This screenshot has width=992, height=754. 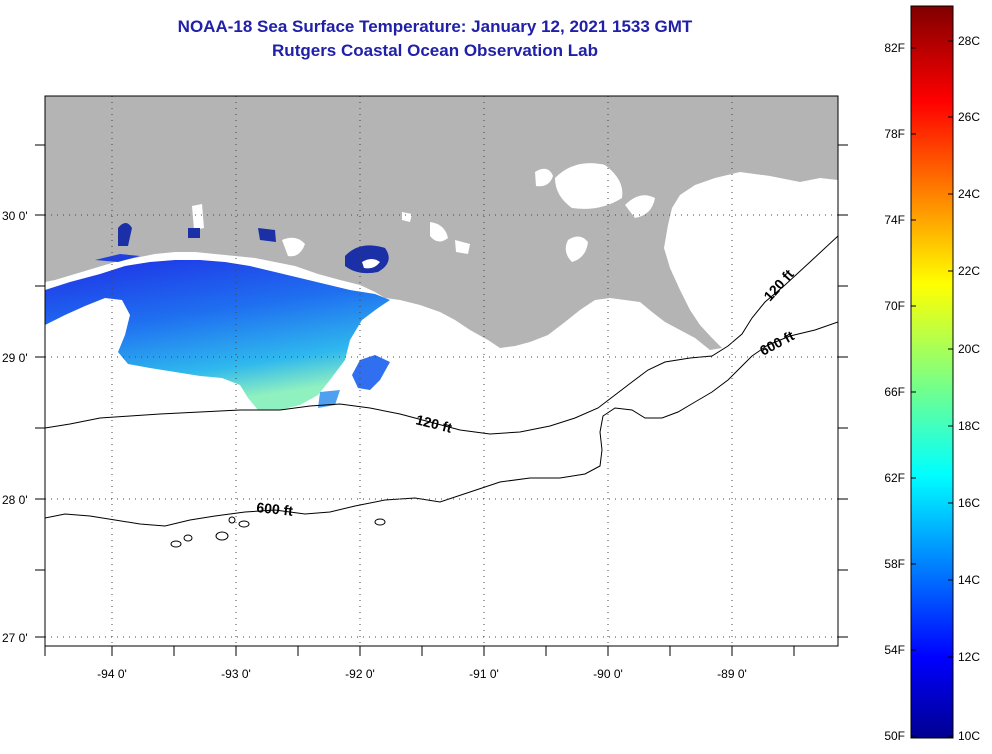 I want to click on colorbar-c-label: 28C, so click(x=969, y=41).